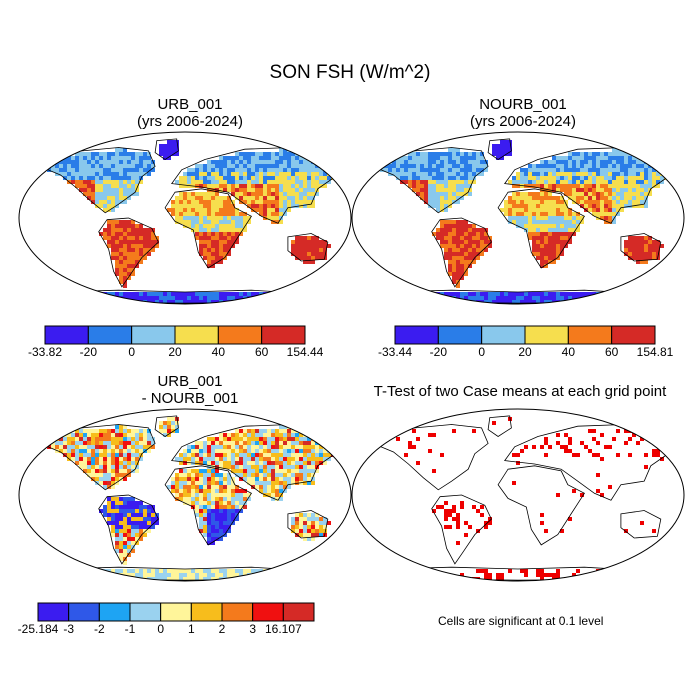 Image resolution: width=700 pixels, height=700 pixels. I want to click on colorbar-urb-label-6: 154.44, so click(305, 352).